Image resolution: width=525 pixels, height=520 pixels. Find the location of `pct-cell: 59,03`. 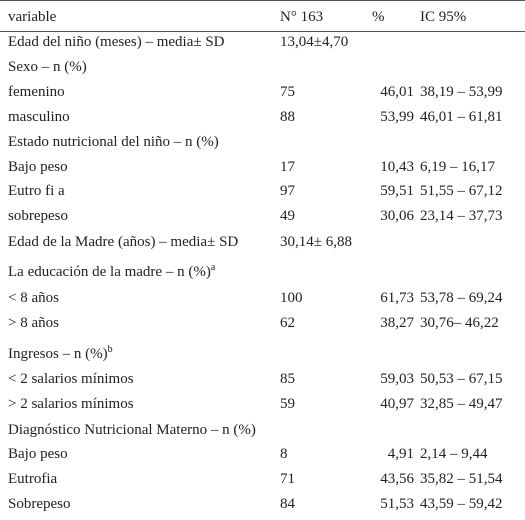

pct-cell: 59,03 is located at coordinates (397, 379).